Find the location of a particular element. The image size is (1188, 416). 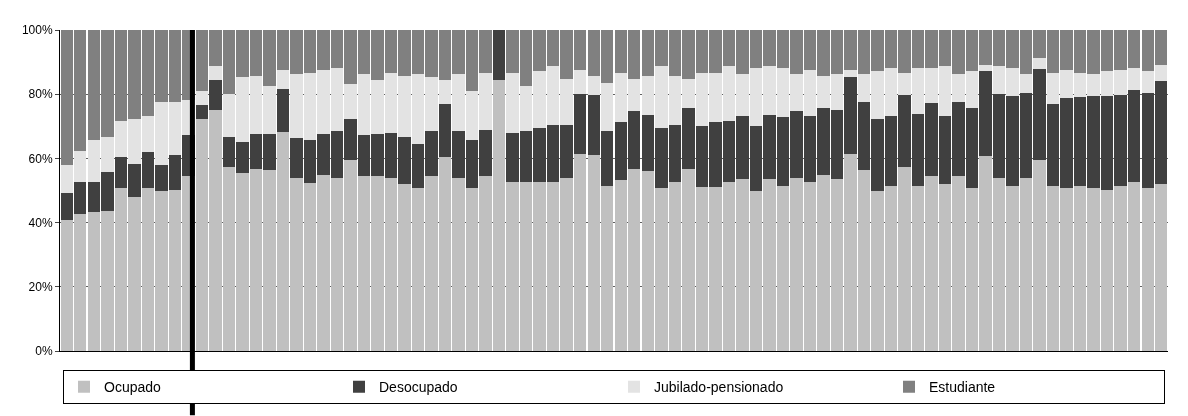

legend-label: Estudiante is located at coordinates (962, 387).